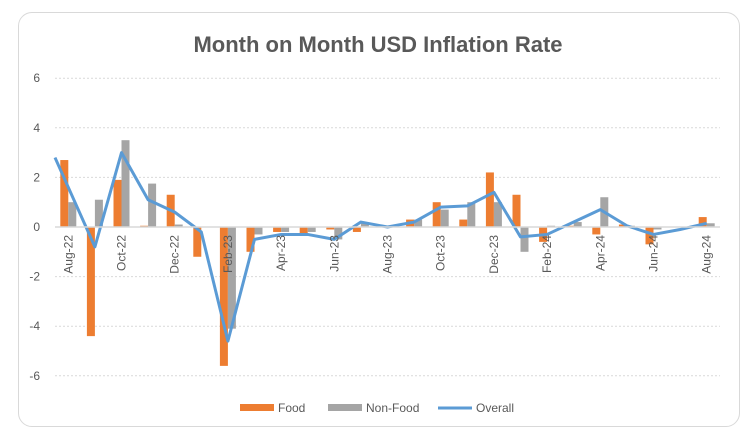  What do you see at coordinates (228, 254) in the screenshot?
I see `x-tick-label: Feb-23` at bounding box center [228, 254].